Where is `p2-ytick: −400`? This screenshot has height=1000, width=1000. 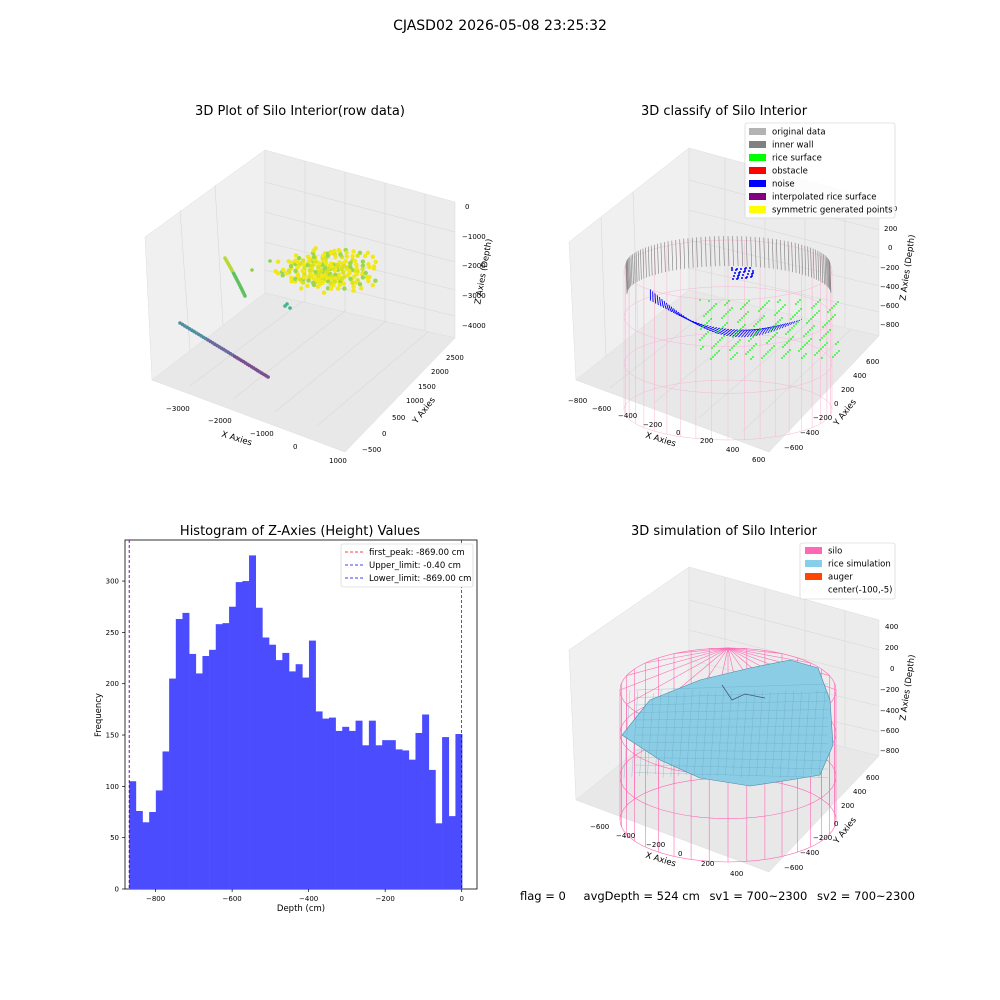 p2-ytick: −400 is located at coordinates (809, 433).